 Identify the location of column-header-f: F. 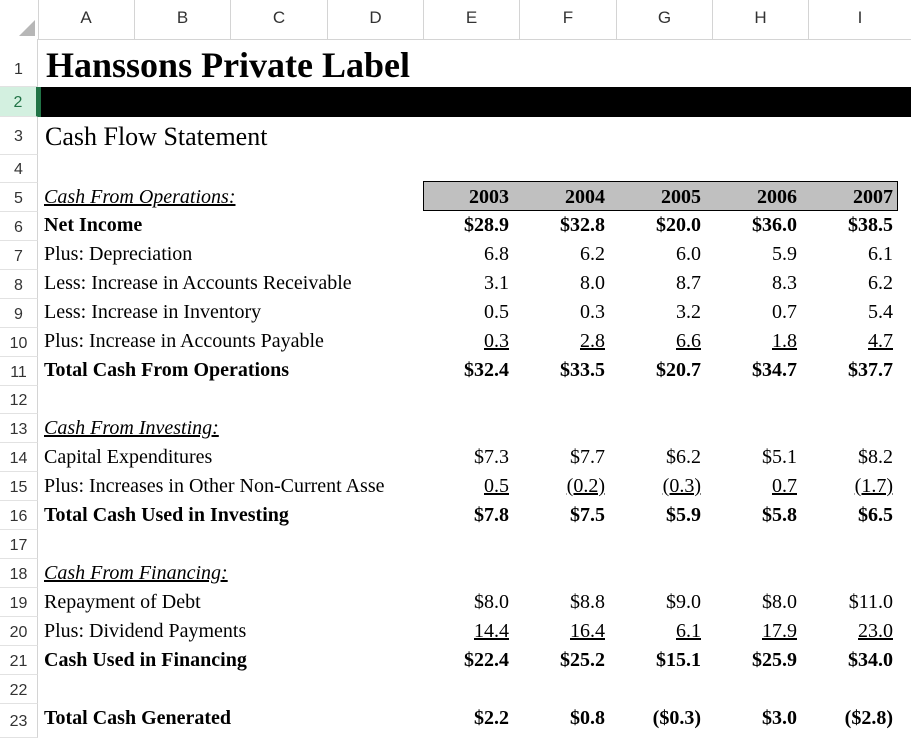
(568, 19).